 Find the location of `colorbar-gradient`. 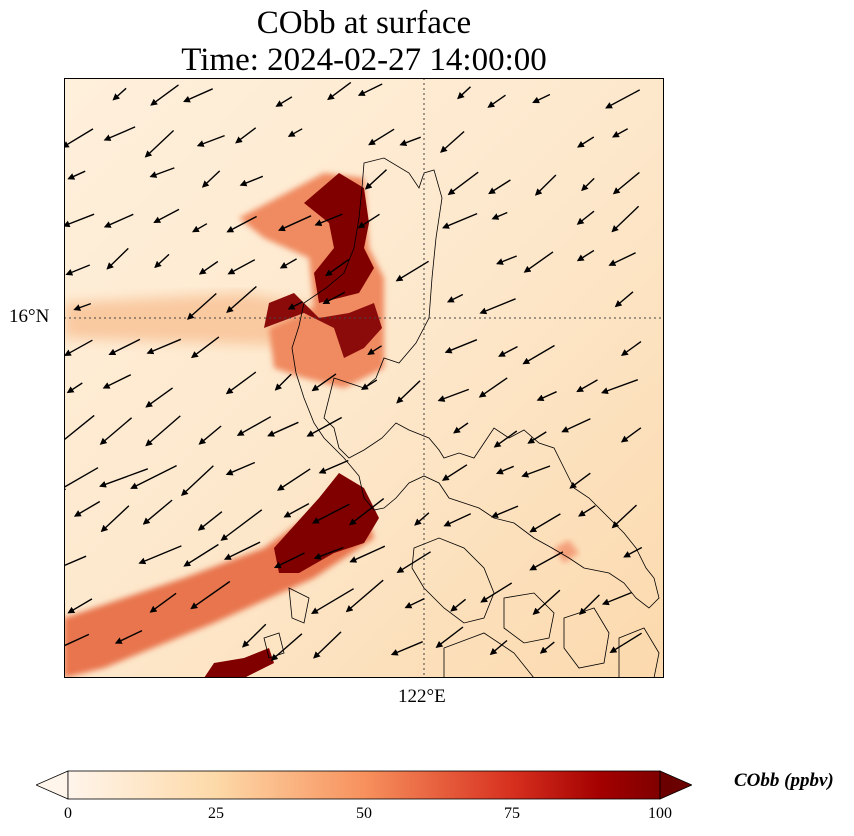

colorbar-gradient is located at coordinates (364, 785).